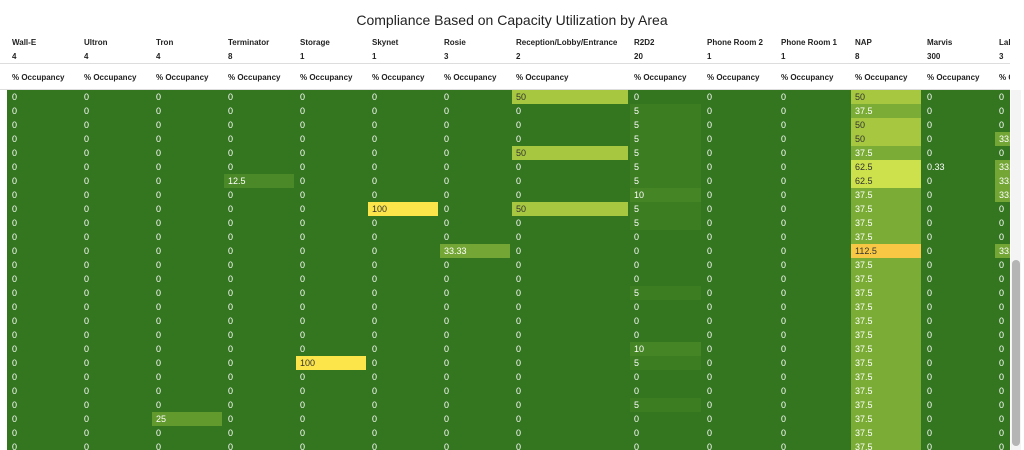 The width and height of the screenshot is (1024, 450). Describe the element at coordinates (886, 167) in the screenshot. I see `occupancy-cell: 62.5` at that location.